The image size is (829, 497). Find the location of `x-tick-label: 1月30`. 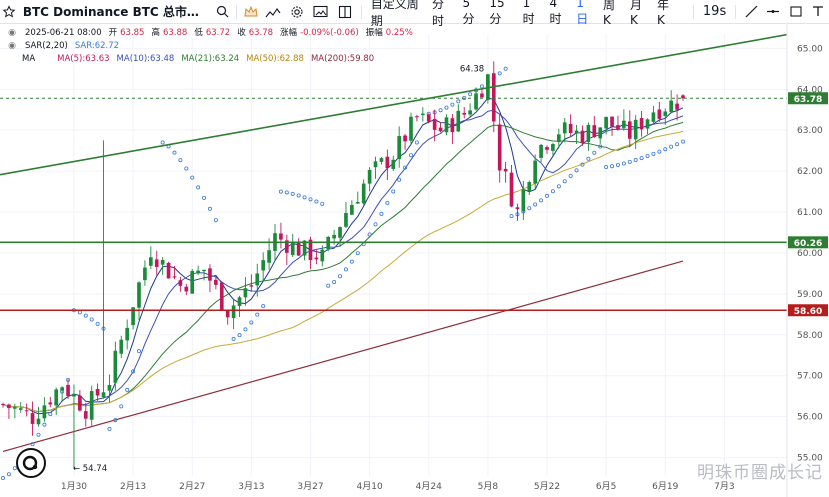

x-tick-label: 1月30 is located at coordinates (74, 486).